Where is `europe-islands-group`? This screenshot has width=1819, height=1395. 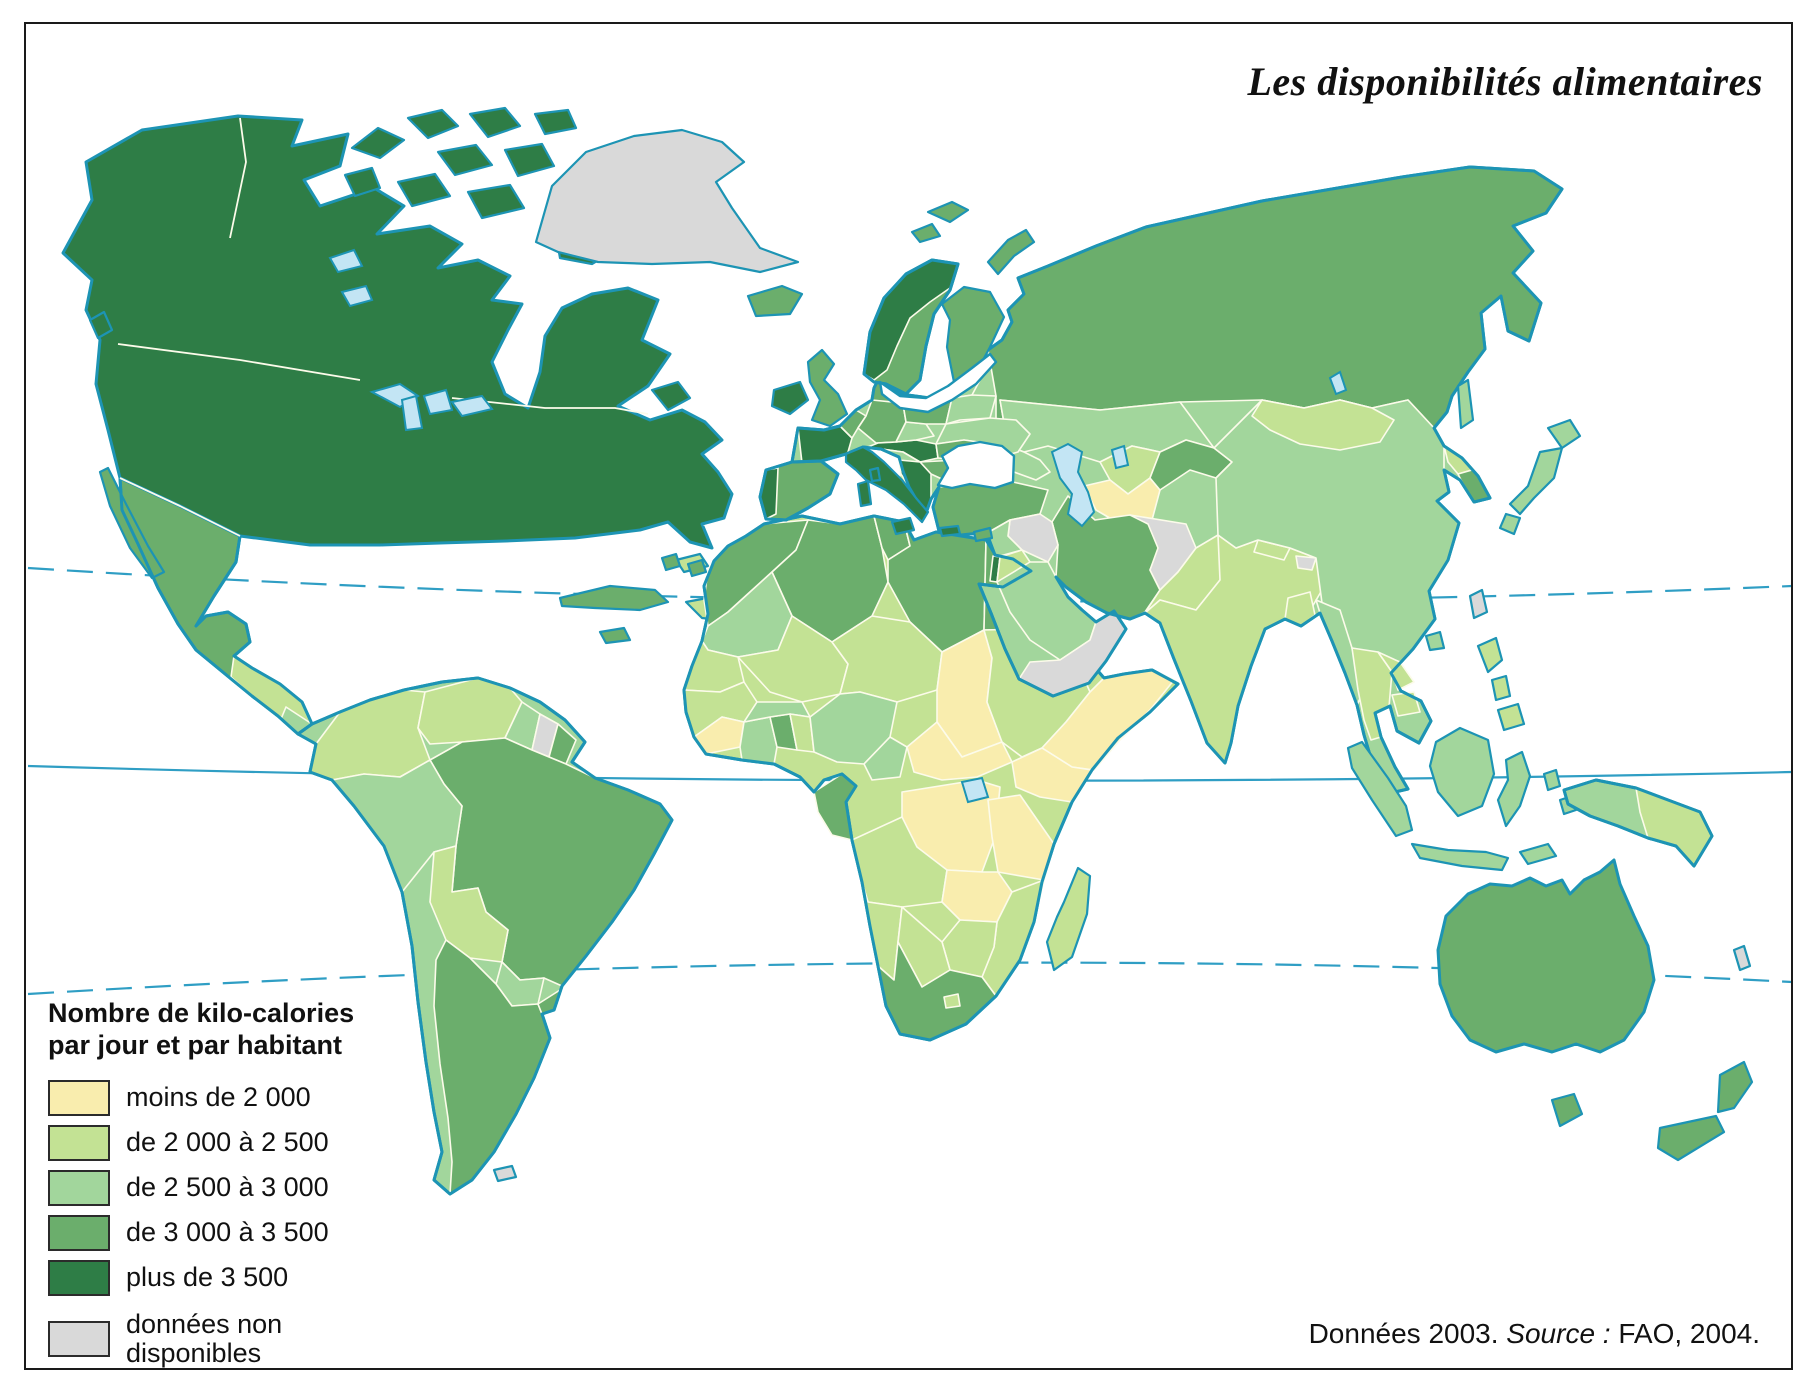
europe-islands-group is located at coordinates (897, 371).